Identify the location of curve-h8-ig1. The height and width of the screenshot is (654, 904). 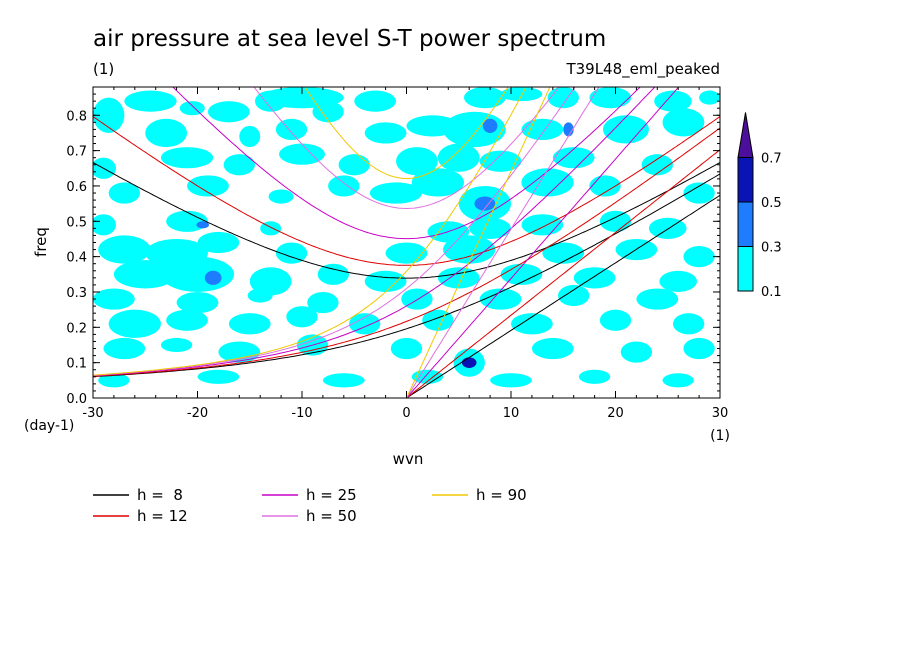
(406, 220).